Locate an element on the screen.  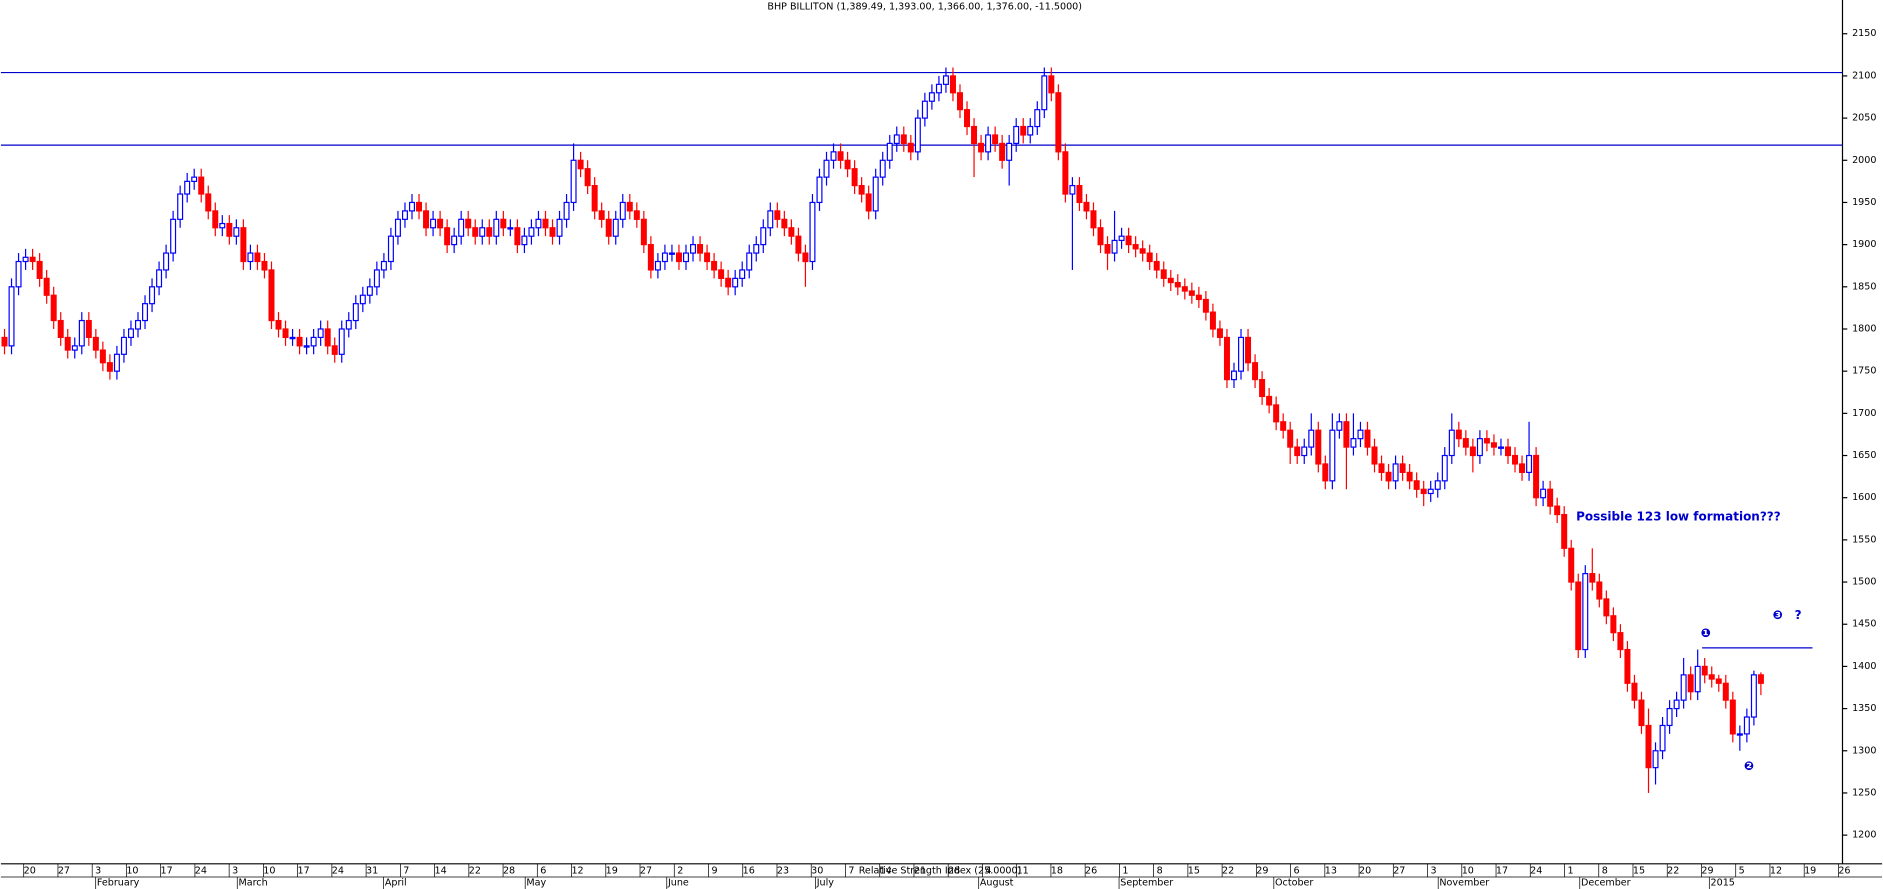
x-tick-label: 7 is located at coordinates (406, 871).